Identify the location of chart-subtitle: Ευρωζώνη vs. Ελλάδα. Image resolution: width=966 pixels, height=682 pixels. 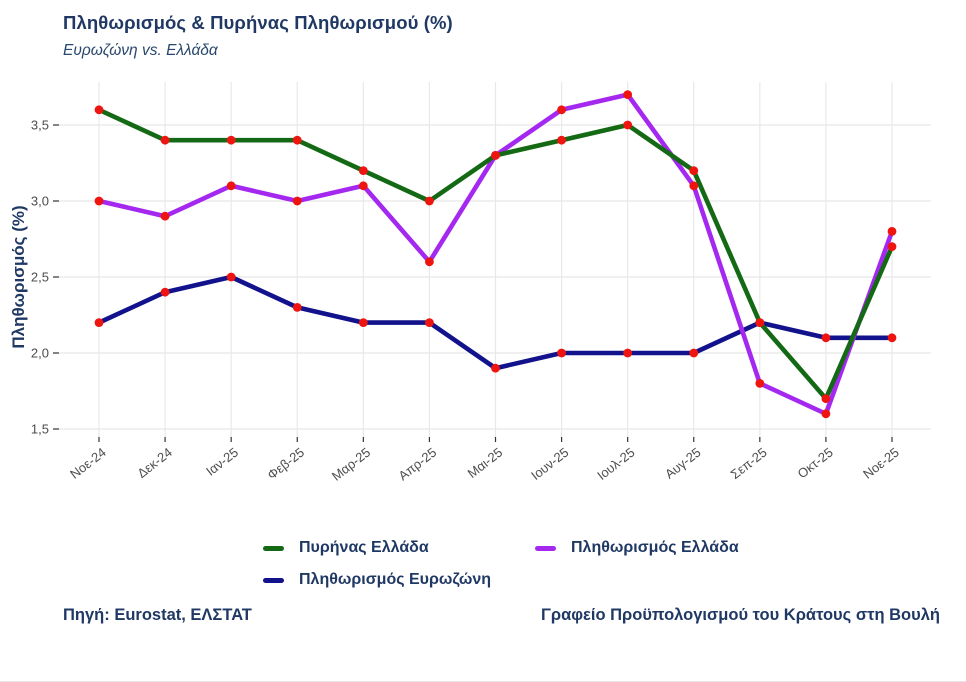
(140, 50).